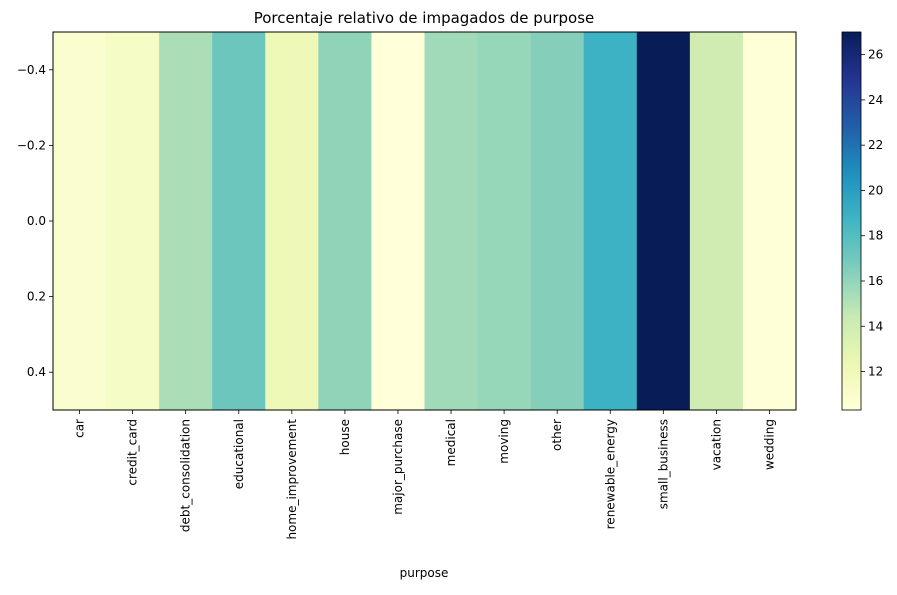  What do you see at coordinates (557, 435) in the screenshot?
I see `x-tick-label: other` at bounding box center [557, 435].